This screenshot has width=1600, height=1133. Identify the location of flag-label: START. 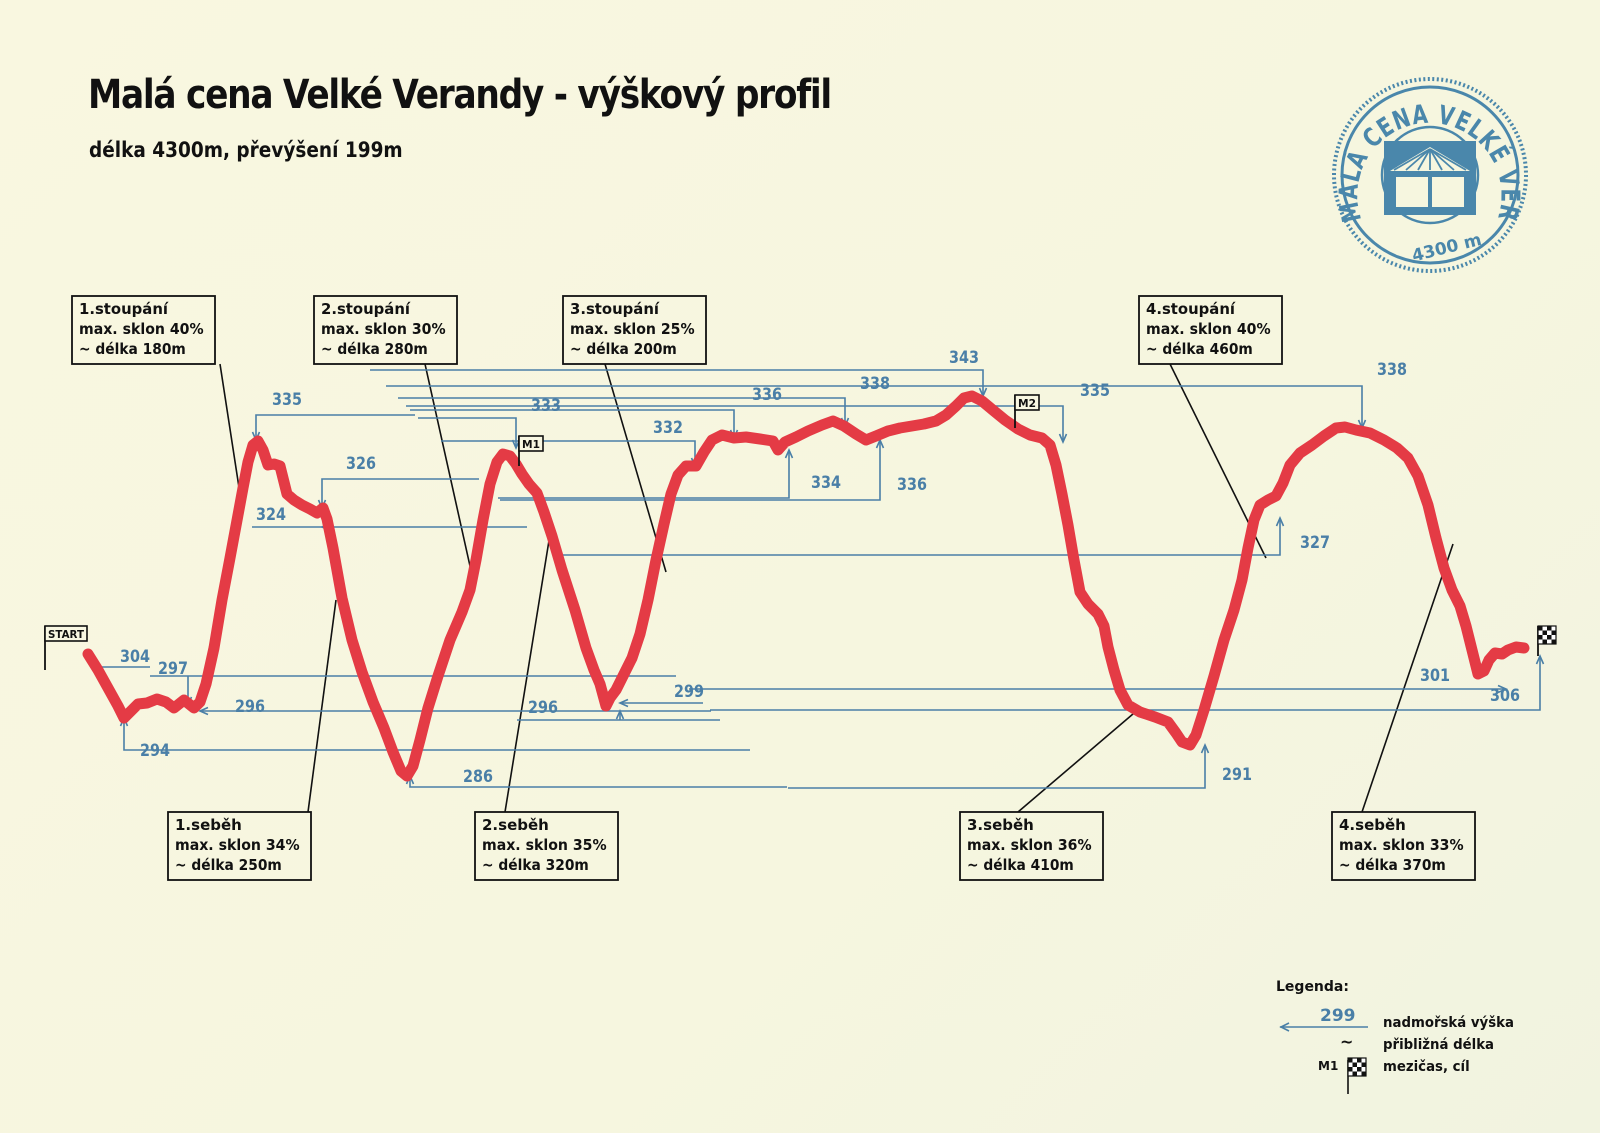
(66, 634).